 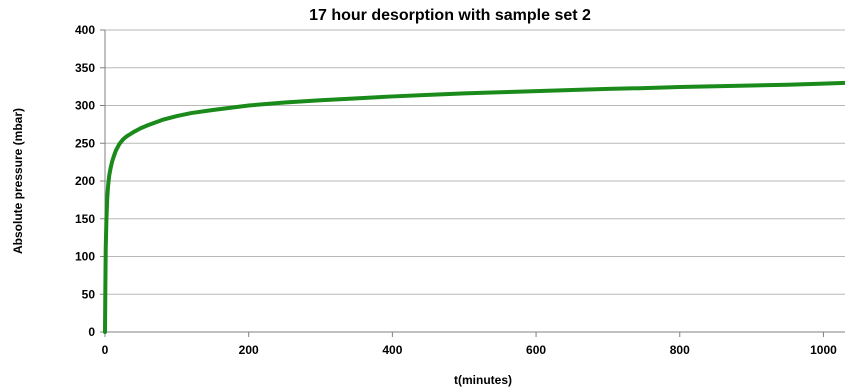 I want to click on y-tick-label: 400, so click(x=85, y=30).